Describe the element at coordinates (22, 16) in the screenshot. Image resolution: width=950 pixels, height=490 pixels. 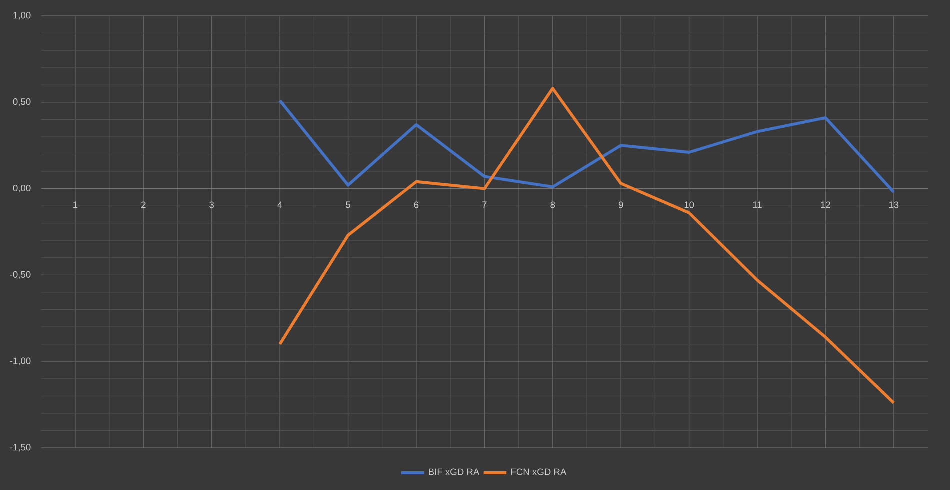
I see `y-tick-label: 1,00` at that location.